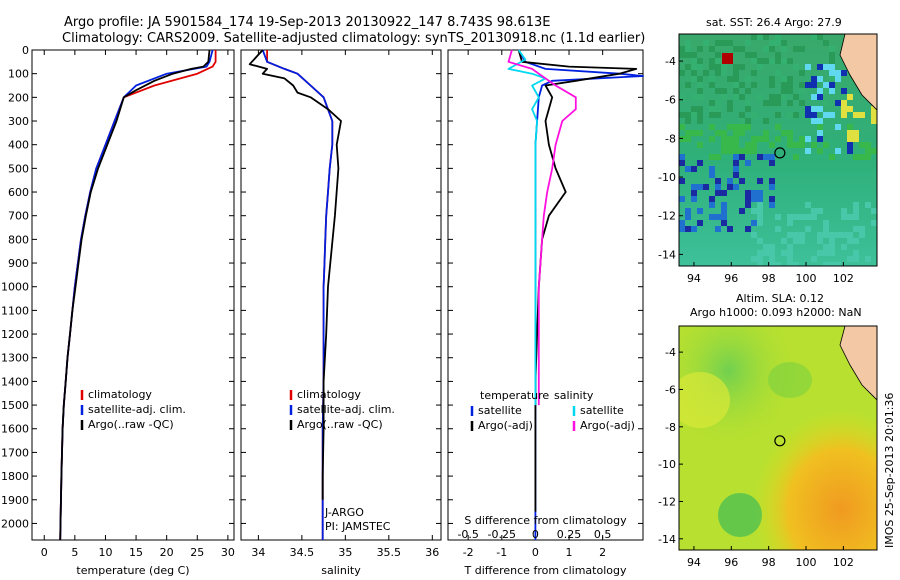 The height and width of the screenshot is (580, 900). Describe the element at coordinates (345, 552) in the screenshot. I see `x-tick-label: 35` at that location.